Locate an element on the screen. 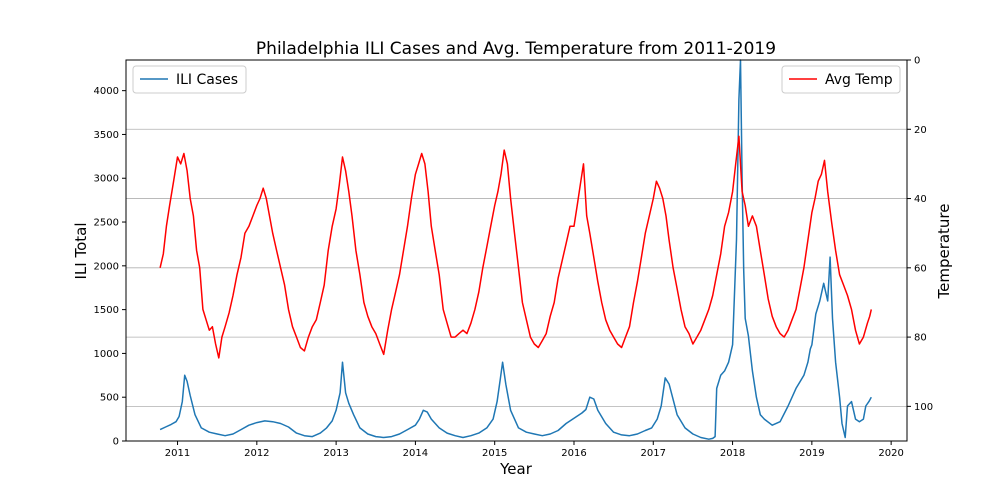  x-tick-label: 2011 is located at coordinates (177, 453).